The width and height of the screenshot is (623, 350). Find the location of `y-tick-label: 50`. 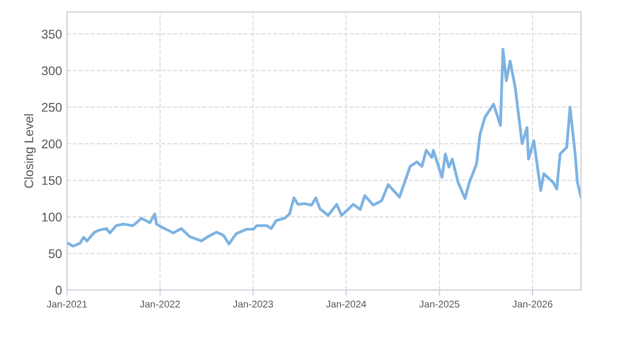

y-tick-label: 50 is located at coordinates (55, 253).